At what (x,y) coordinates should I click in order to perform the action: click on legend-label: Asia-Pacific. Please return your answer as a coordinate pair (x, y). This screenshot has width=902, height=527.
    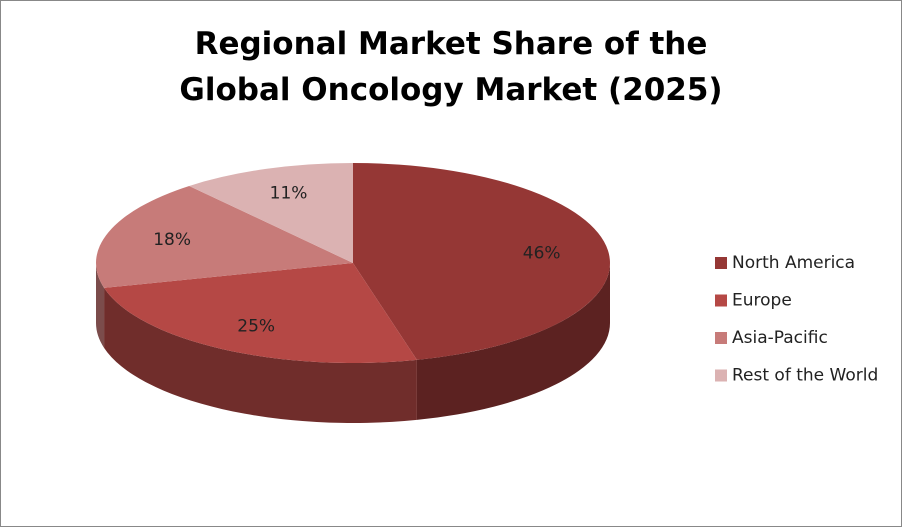
    Looking at the image, I should click on (780, 338).